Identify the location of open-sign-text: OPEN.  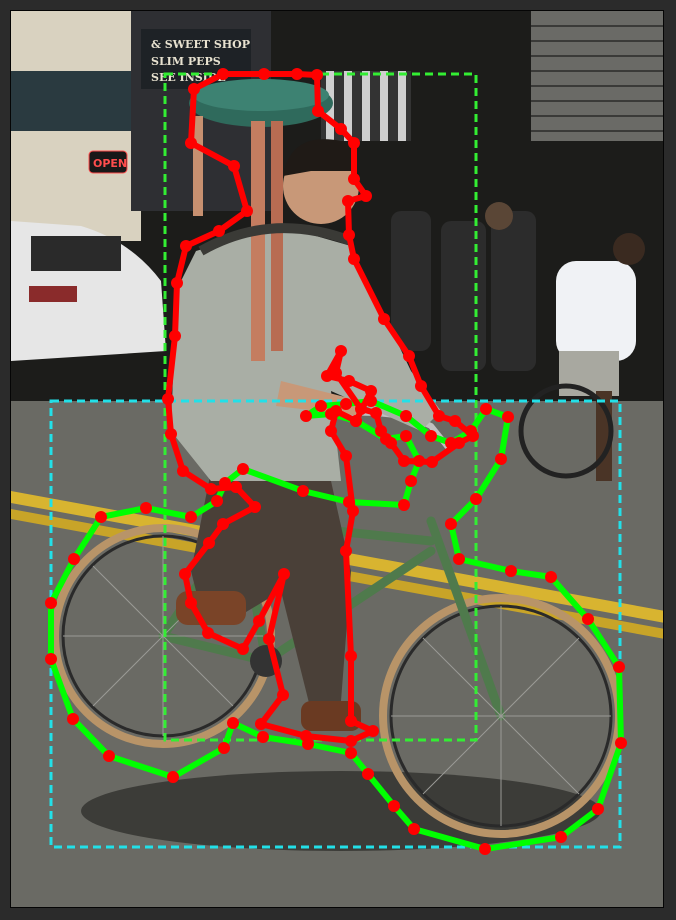
(110, 163).